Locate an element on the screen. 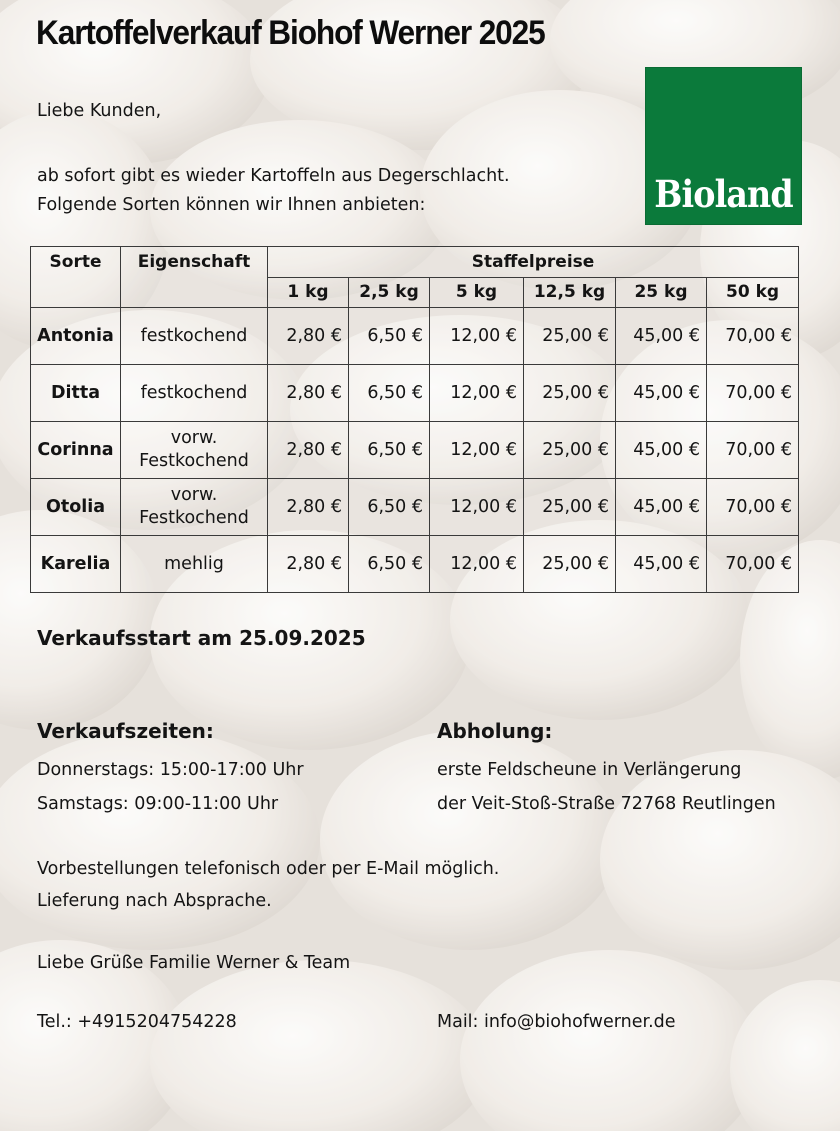  phone-number: Tel.: +4915204754228 is located at coordinates (137, 1022).